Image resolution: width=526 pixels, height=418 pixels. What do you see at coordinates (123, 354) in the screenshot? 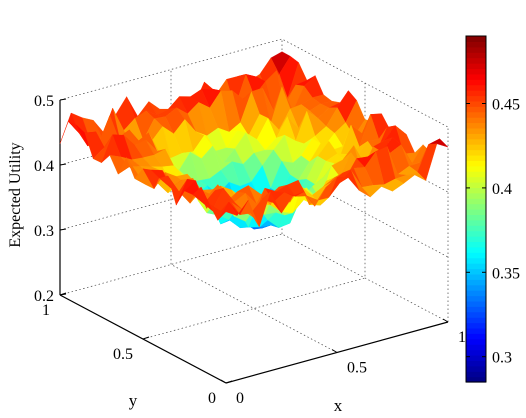
I see `y-tick-label: 0.5` at bounding box center [123, 354].